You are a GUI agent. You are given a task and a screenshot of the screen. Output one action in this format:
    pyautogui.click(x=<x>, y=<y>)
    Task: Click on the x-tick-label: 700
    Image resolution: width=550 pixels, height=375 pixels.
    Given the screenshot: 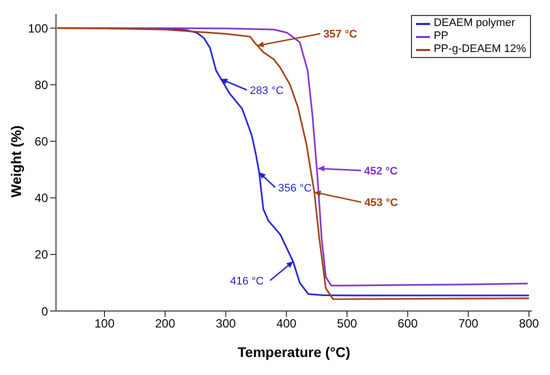 What is the action you would take?
    pyautogui.click(x=468, y=323)
    